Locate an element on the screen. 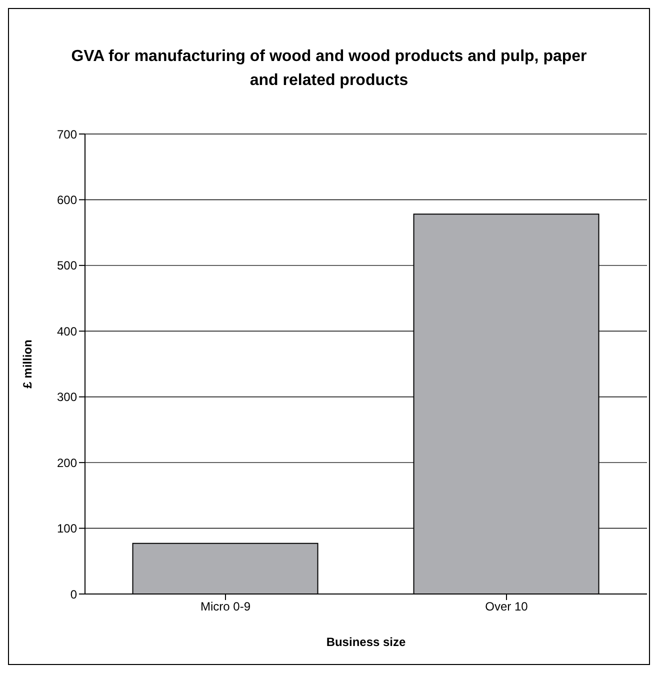 The width and height of the screenshot is (658, 673). y-tick-label: 100 is located at coordinates (67, 529).